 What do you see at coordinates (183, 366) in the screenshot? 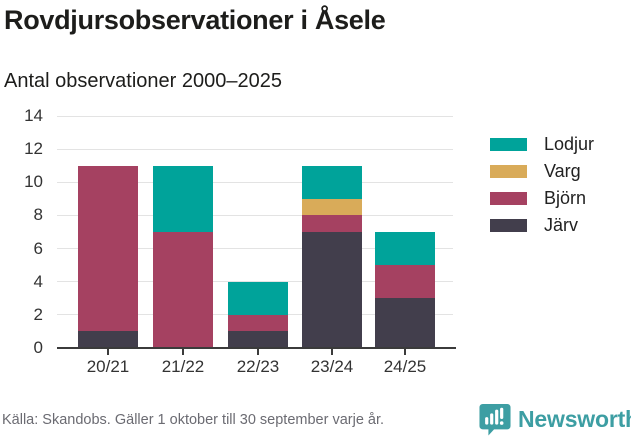
I see `x-axis-label: 21/22` at bounding box center [183, 366].